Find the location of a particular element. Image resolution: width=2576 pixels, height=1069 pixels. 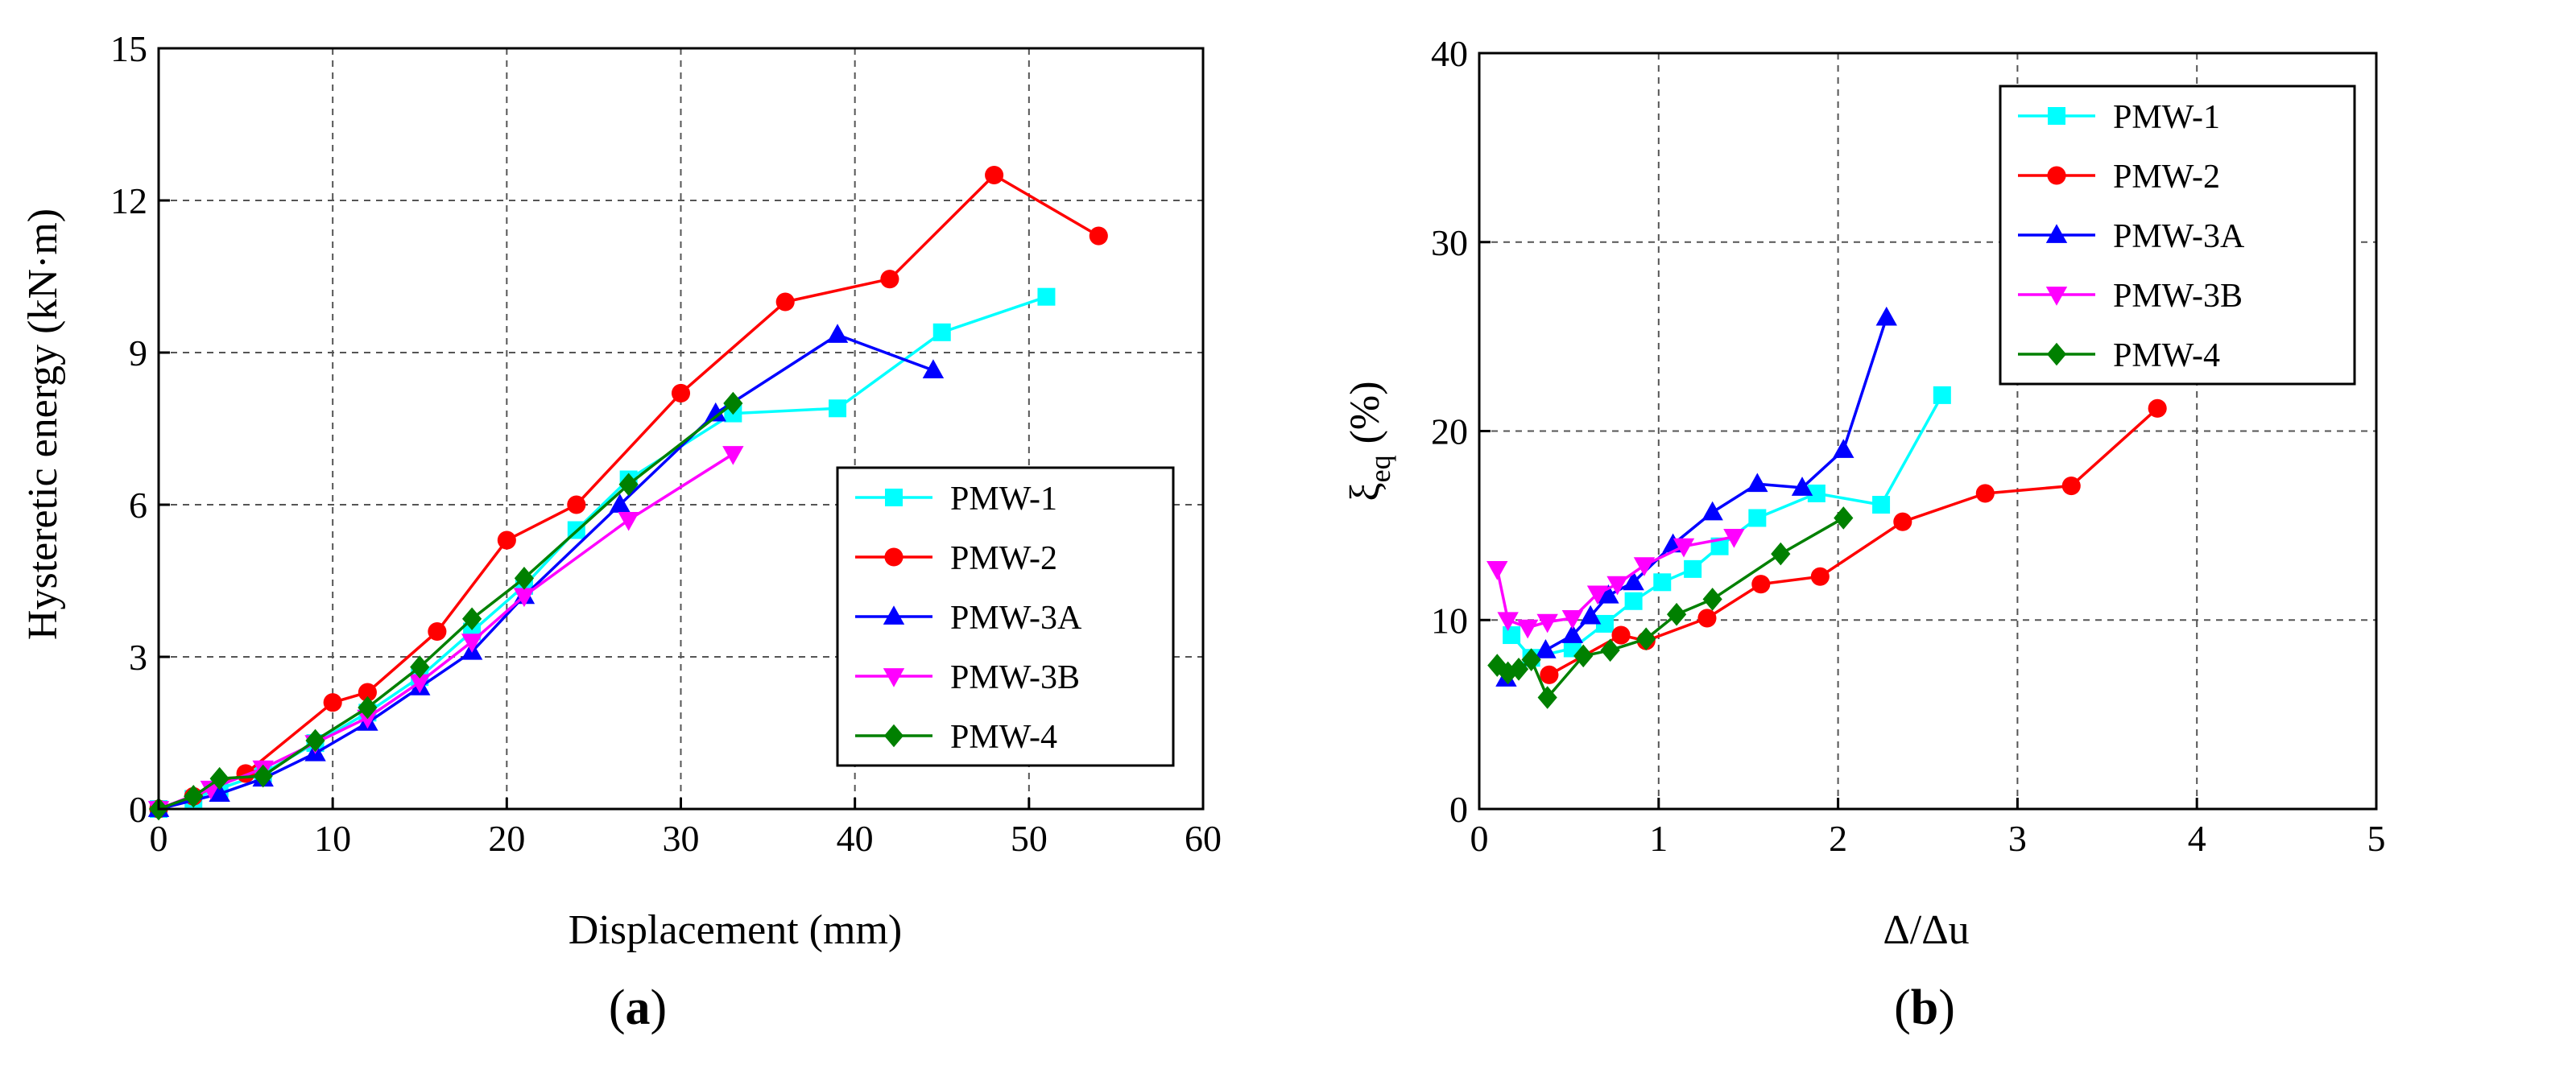

panel-b-legend: PMW-1 PMW-2 PMW-3A PMW-3B PMW-4 is located at coordinates (2178, 236).